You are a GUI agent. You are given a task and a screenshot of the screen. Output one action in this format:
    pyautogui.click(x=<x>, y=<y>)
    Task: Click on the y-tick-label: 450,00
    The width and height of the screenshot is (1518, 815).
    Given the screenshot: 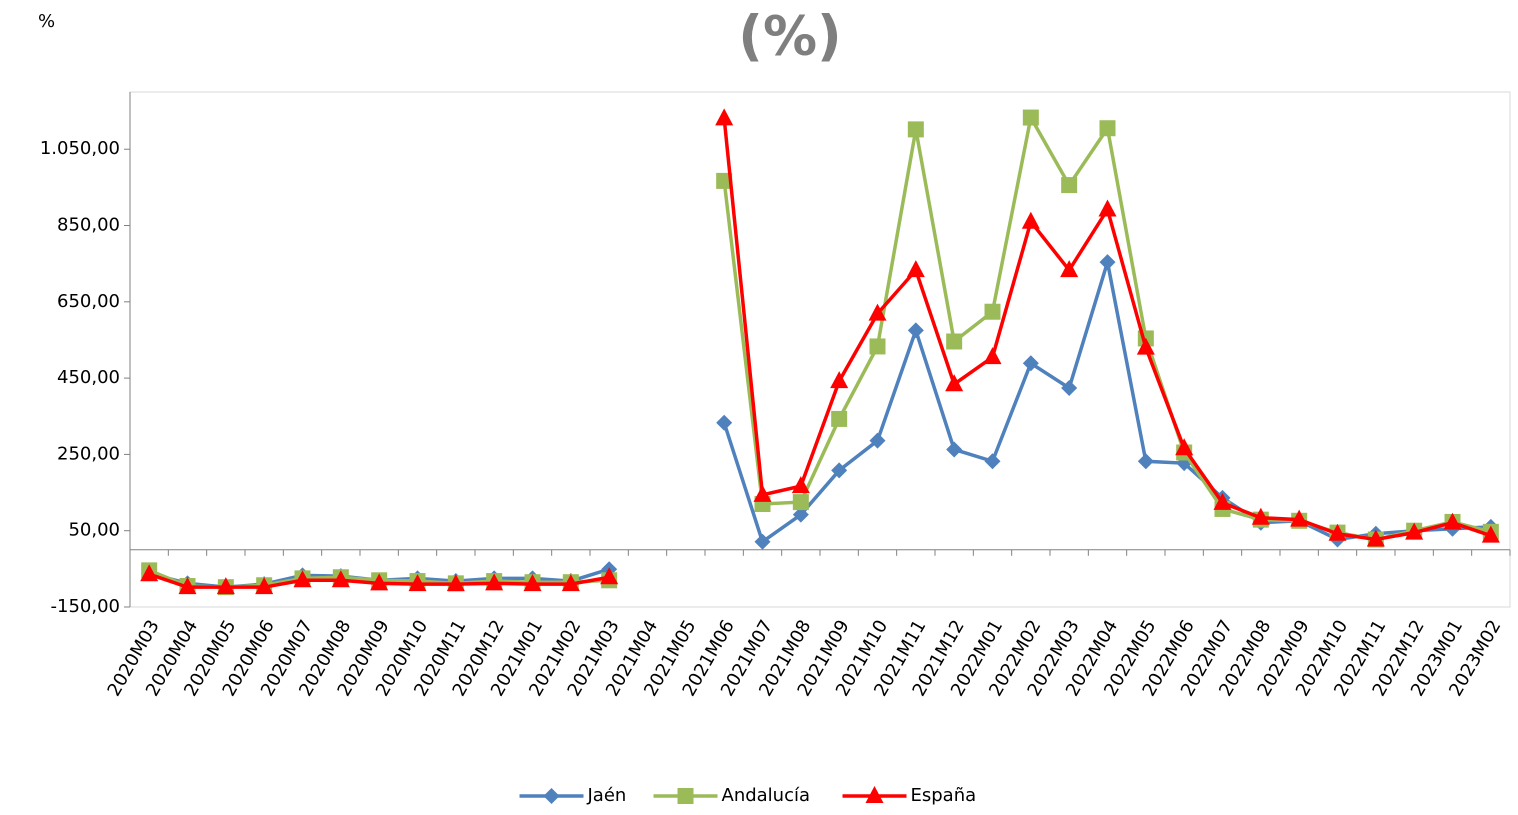 What is the action you would take?
    pyautogui.click(x=88, y=377)
    